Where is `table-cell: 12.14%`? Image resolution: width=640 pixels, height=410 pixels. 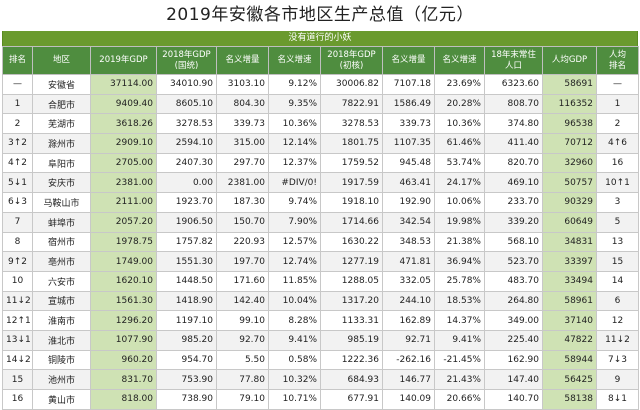 table-cell: 12.14% is located at coordinates (294, 143).